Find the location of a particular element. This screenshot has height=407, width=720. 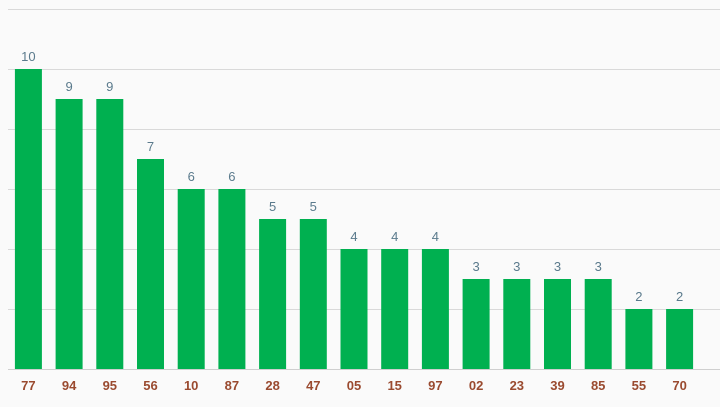

category-labels: 77 94 95 56 10 87 28 47 05 15 97 02 23 39 85 55 70 is located at coordinates (354, 385).